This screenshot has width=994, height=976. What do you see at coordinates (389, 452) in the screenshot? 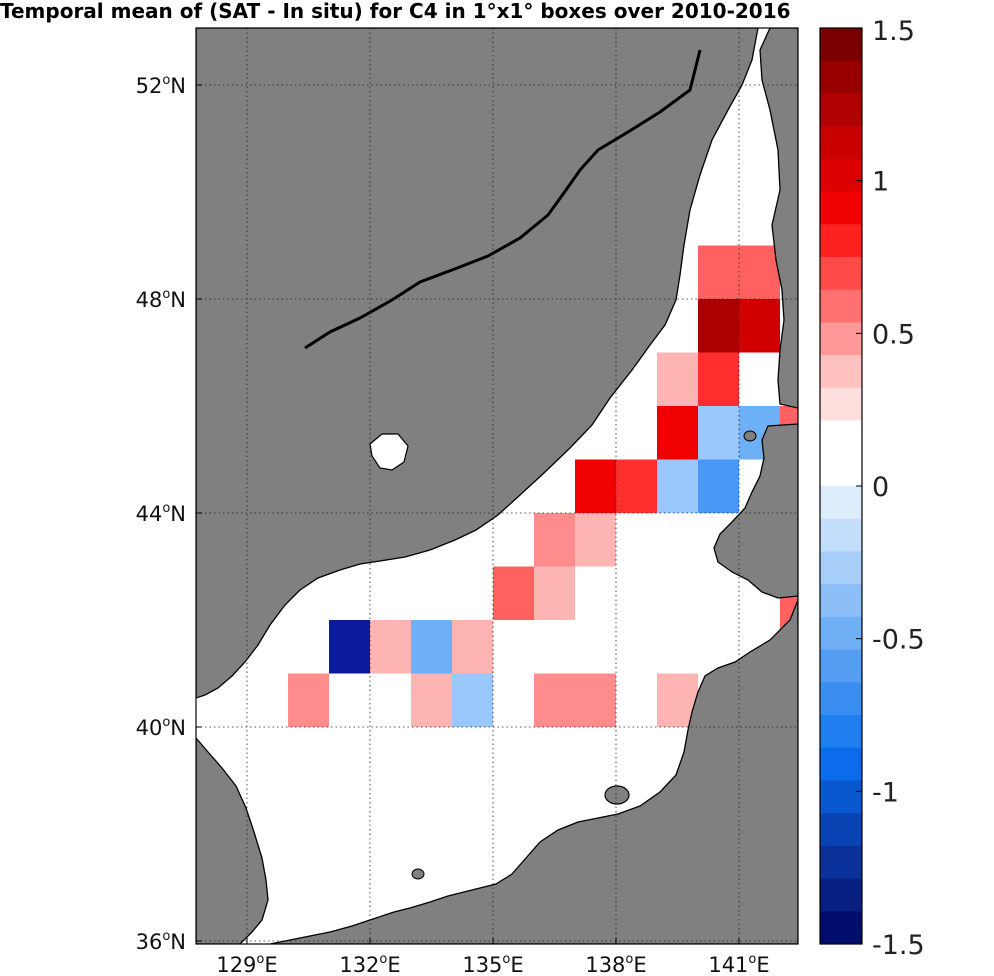
I see `lake-khanka` at bounding box center [389, 452].